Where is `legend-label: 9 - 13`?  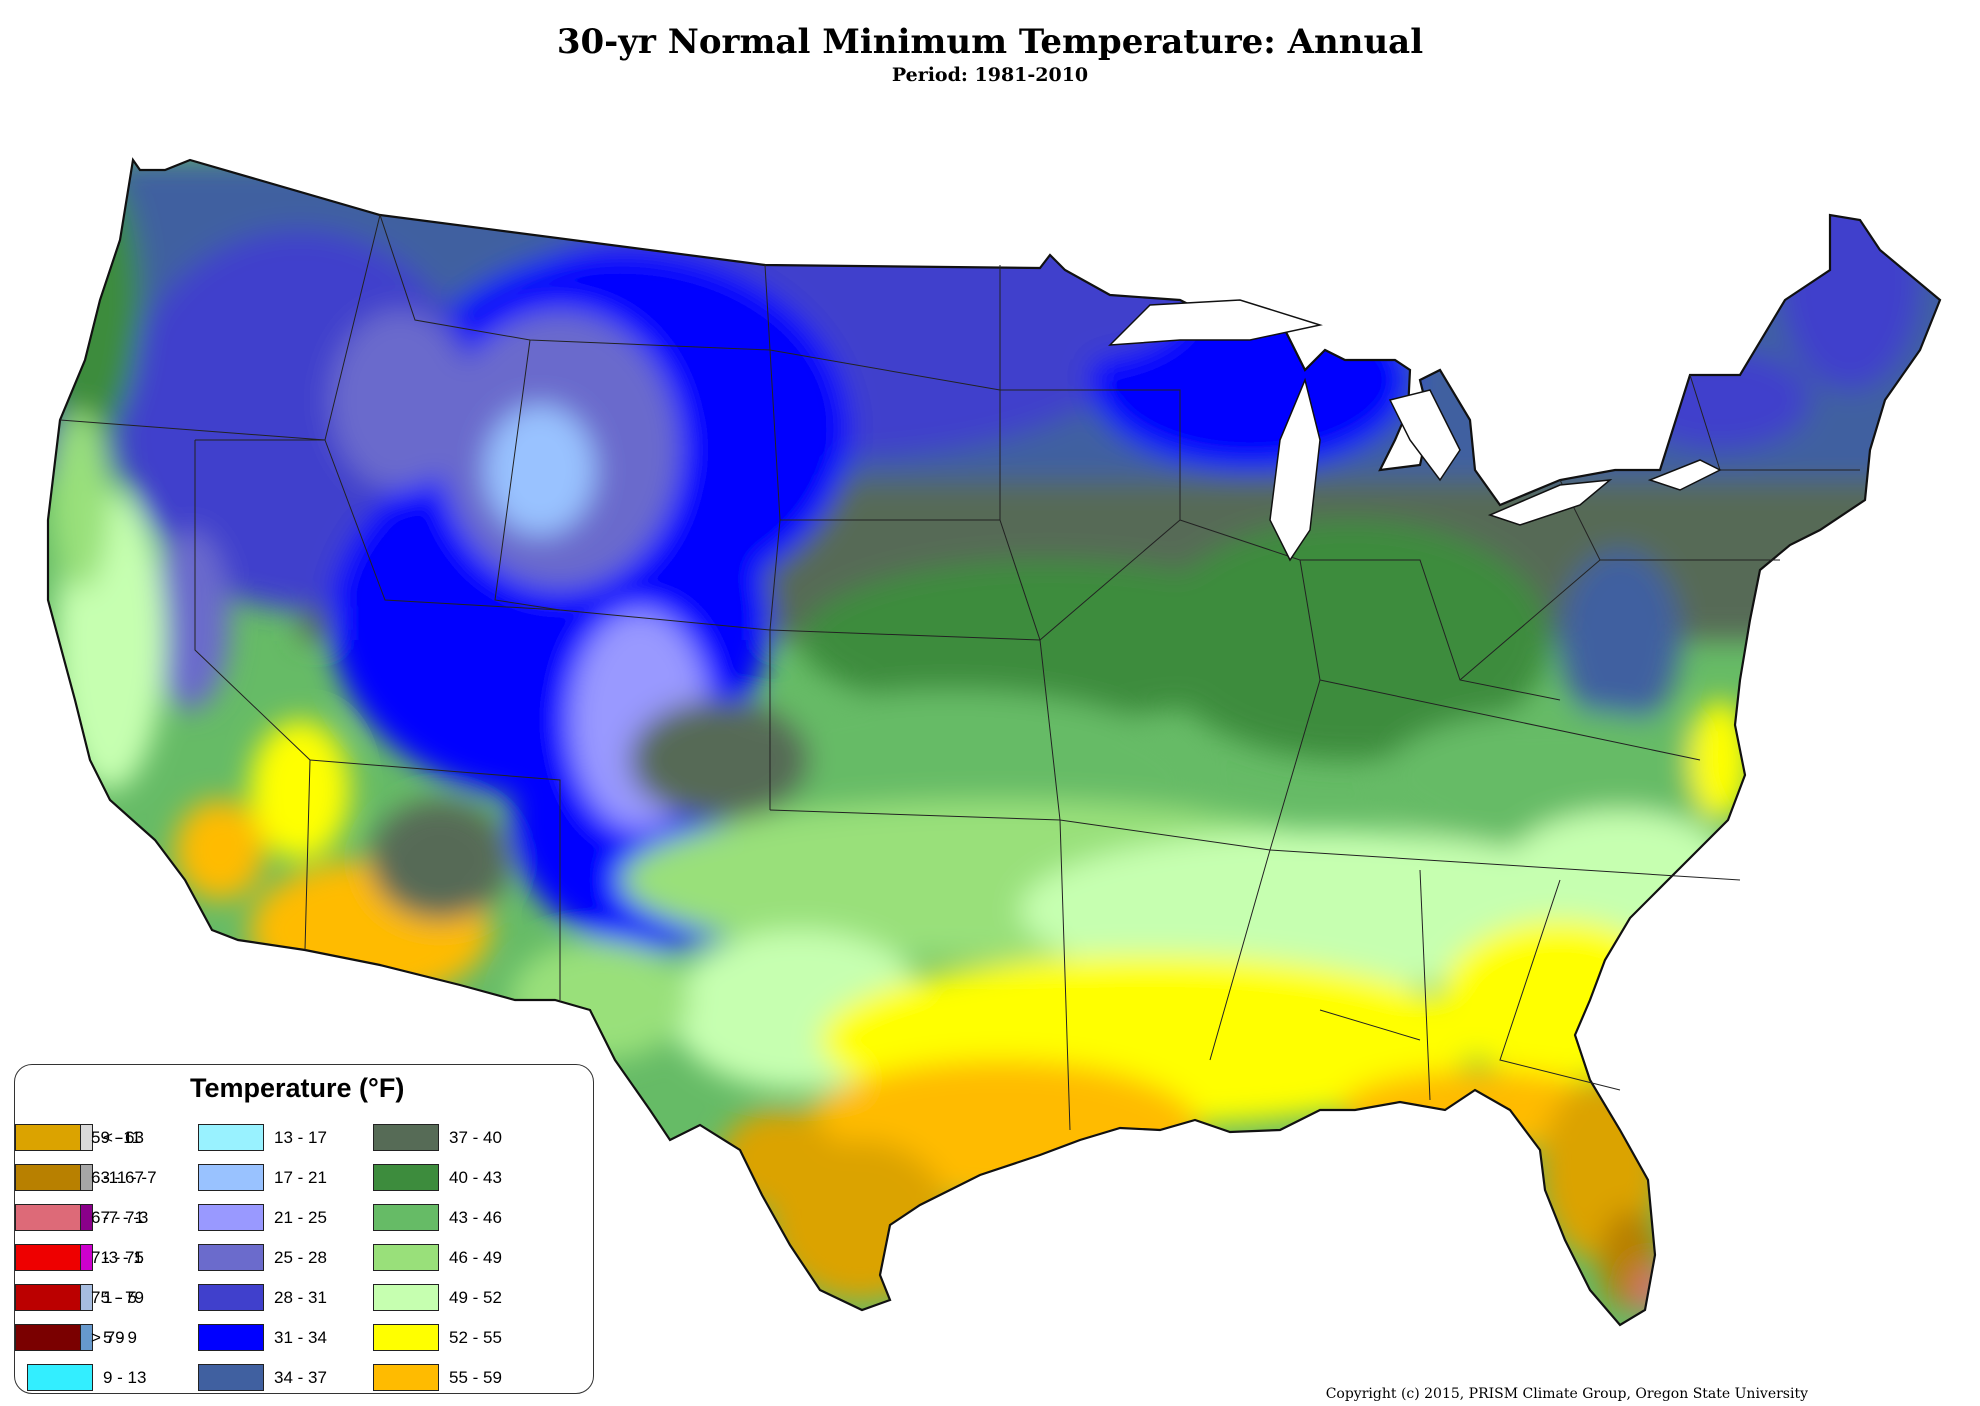
legend-label: 9 - 13 is located at coordinates (125, 1377).